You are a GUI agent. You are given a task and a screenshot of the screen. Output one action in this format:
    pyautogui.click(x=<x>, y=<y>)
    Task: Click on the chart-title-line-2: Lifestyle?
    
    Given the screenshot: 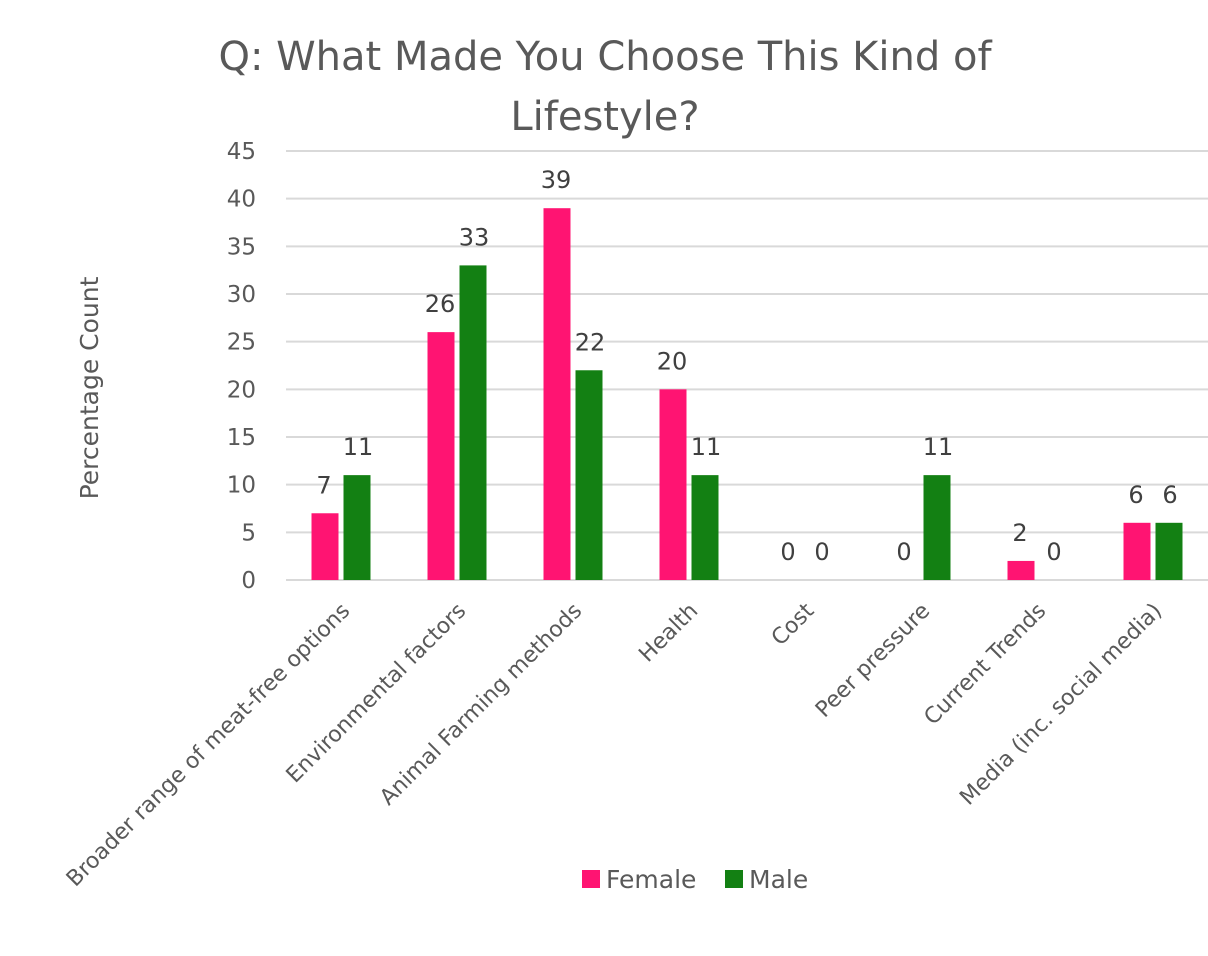 What is the action you would take?
    pyautogui.click(x=604, y=117)
    